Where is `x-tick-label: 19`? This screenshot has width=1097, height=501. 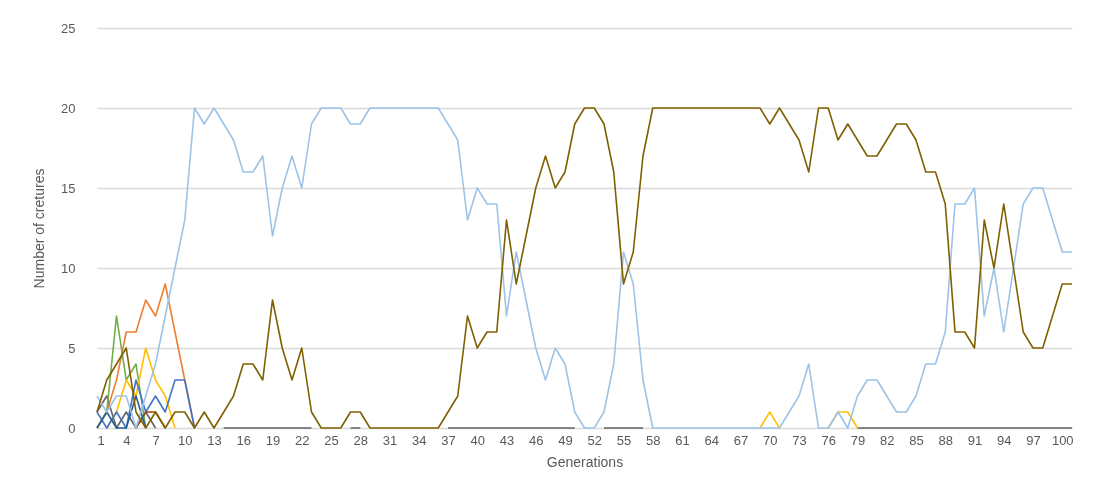
x-tick-label: 19 is located at coordinates (273, 440).